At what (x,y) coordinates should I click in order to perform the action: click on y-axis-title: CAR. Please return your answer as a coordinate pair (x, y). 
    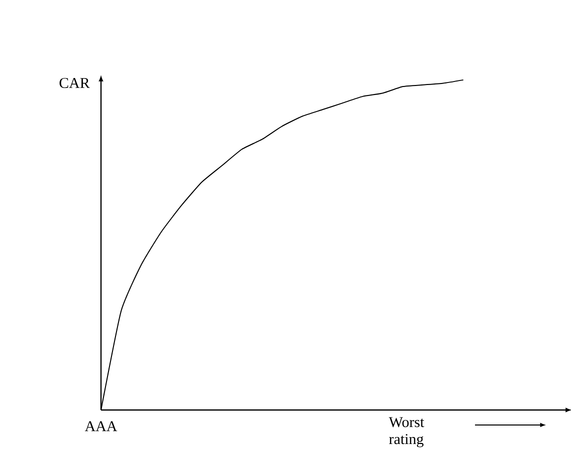
    Looking at the image, I should click on (75, 83).